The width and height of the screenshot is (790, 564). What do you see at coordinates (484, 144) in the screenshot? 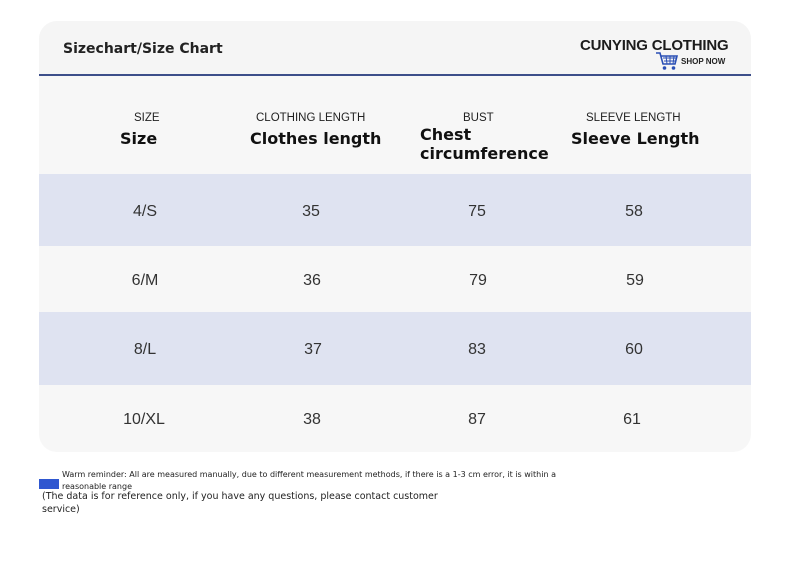
I see `column-header-big: Chest circumference` at bounding box center [484, 144].